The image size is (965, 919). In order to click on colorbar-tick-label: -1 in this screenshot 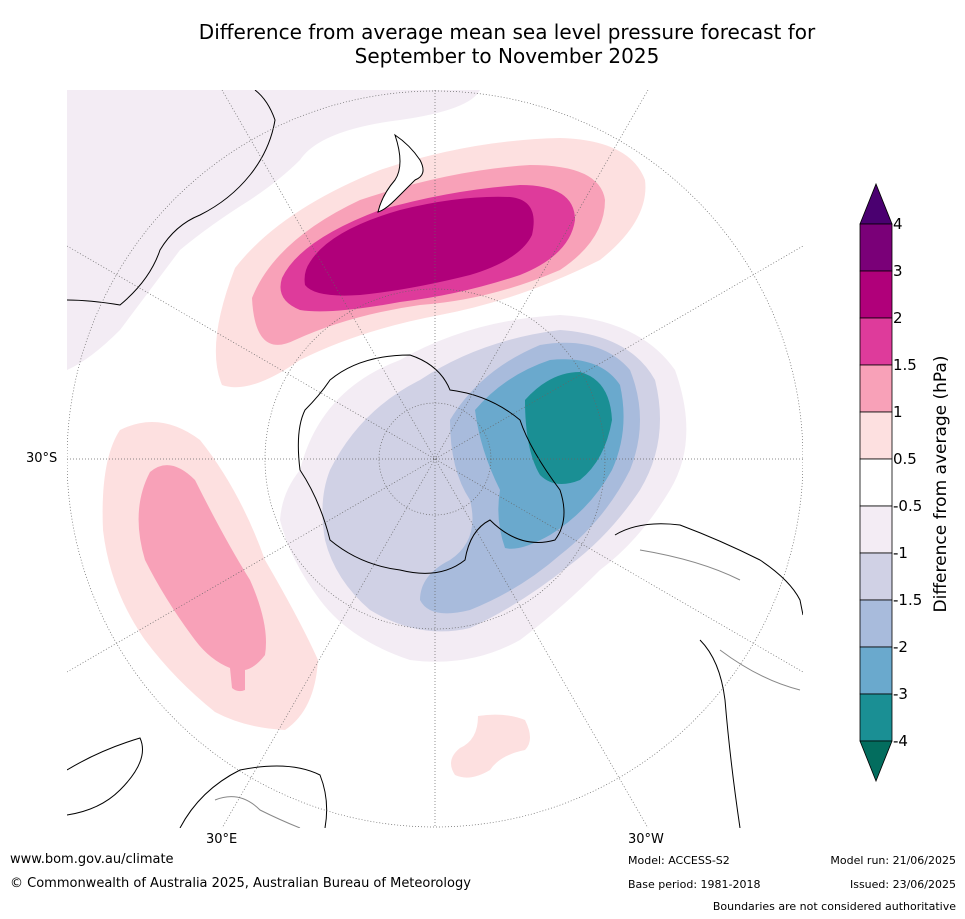, I will do `click(900, 553)`.